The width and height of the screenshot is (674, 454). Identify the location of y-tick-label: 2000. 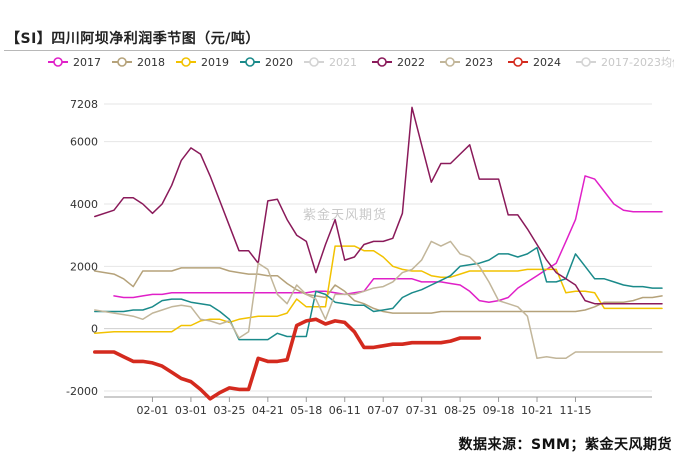
(84, 266).